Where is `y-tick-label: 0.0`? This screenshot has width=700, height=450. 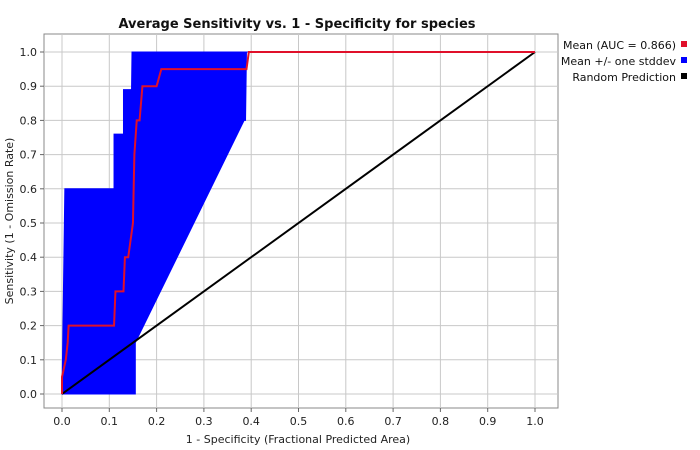
y-tick-label: 0.0 is located at coordinates (29, 394).